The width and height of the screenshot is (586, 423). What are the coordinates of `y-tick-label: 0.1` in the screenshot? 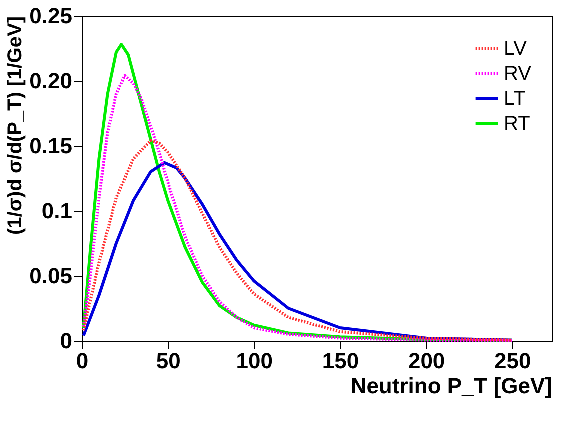 It's located at (57, 211).